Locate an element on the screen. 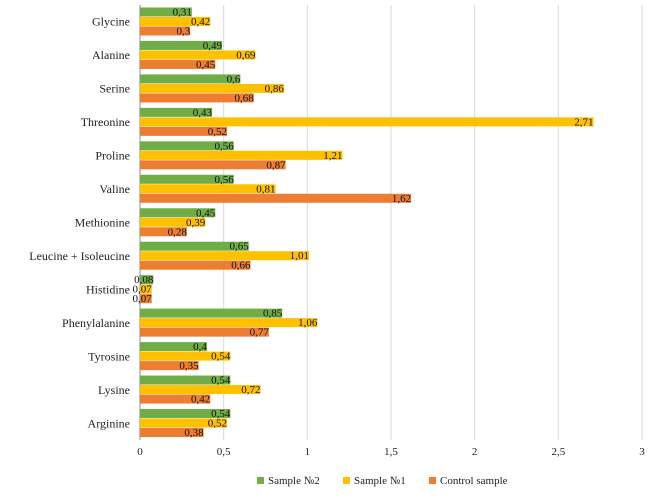  data-label: 1,21 is located at coordinates (332, 156).